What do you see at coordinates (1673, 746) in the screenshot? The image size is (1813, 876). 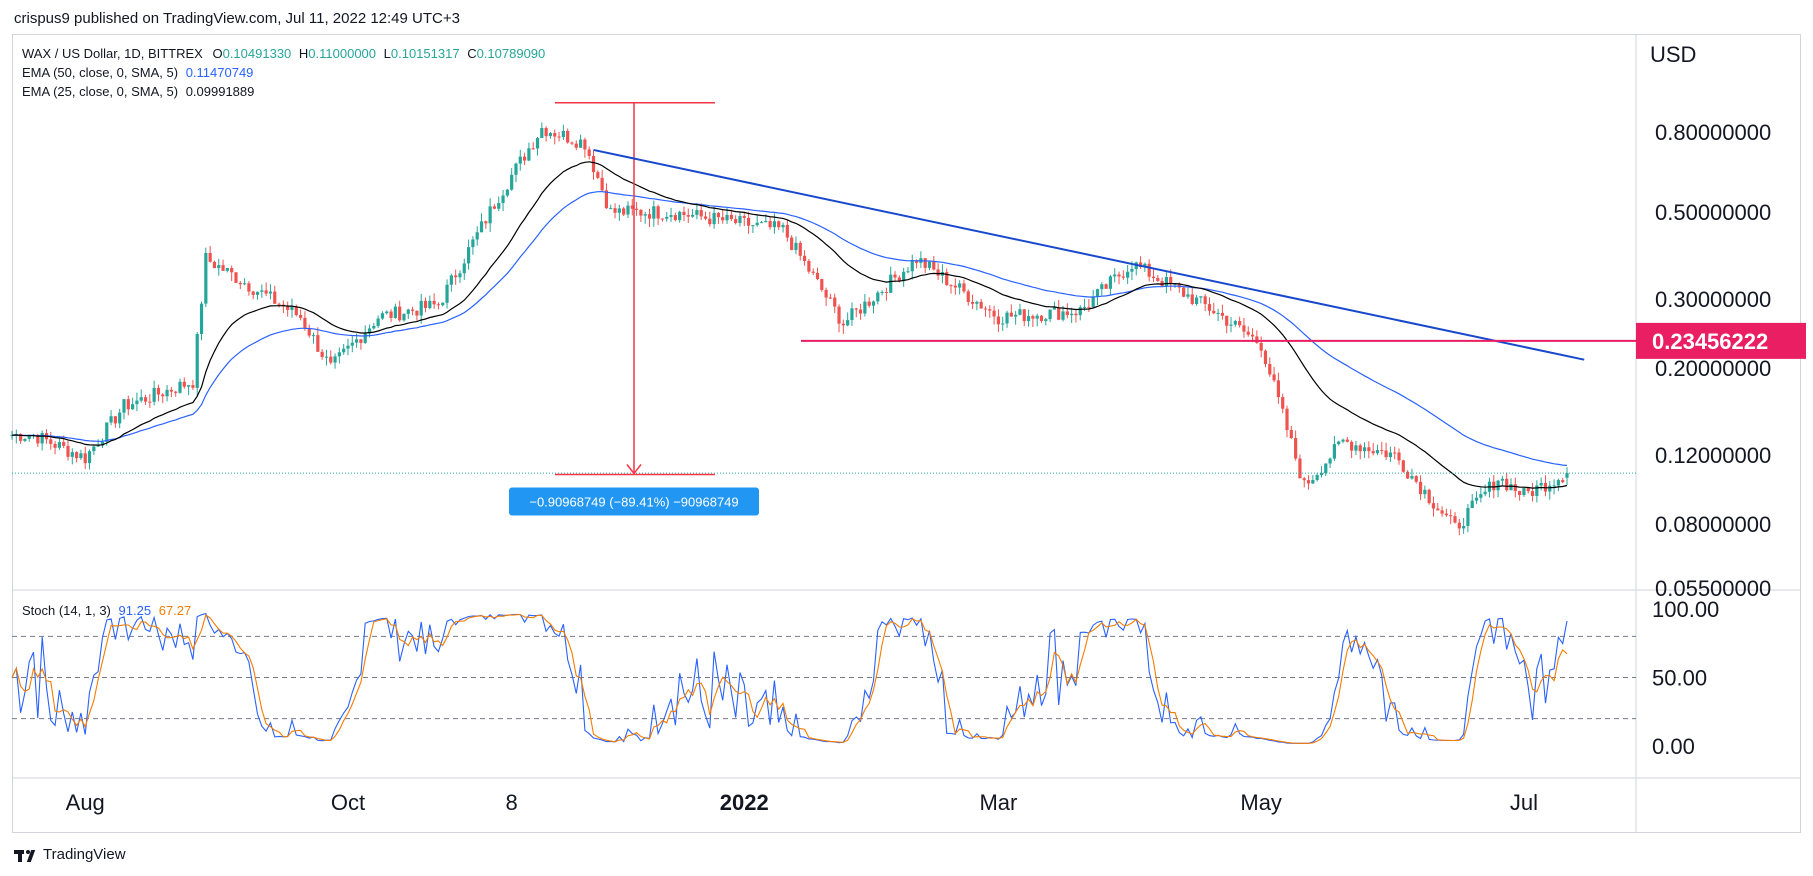 I see `stoch-tick-label: 0.00` at bounding box center [1673, 746].